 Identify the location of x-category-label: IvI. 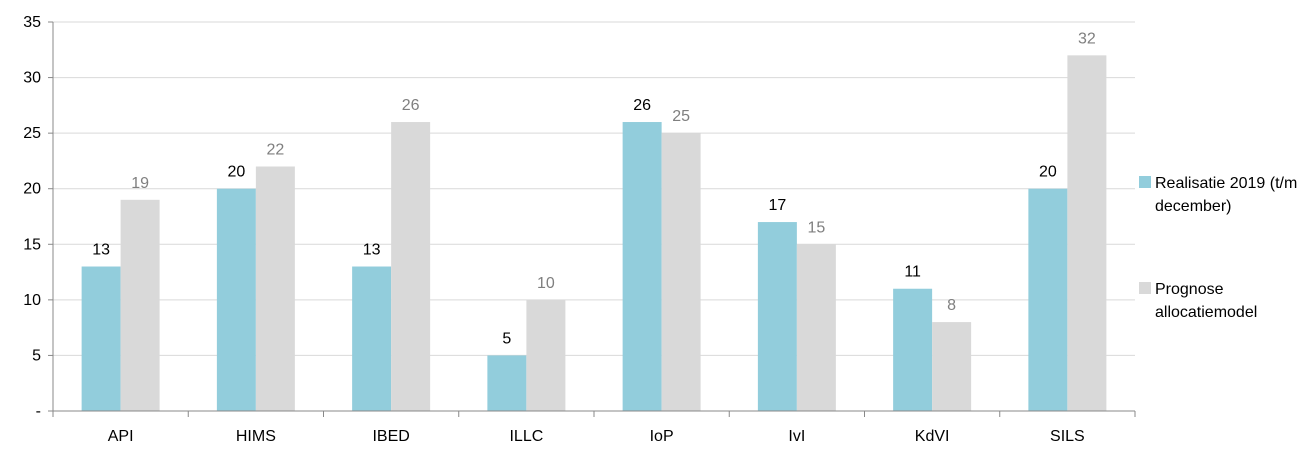
(796, 436).